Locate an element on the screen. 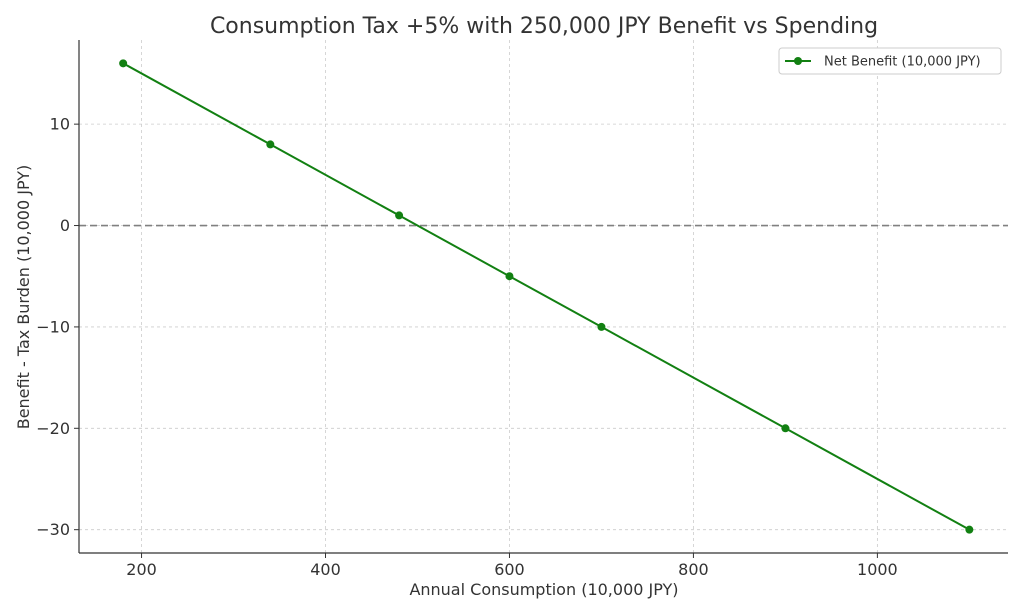 Image resolution: width=1024 pixels, height=614 pixels. y-tick-label: 0 is located at coordinates (65, 225).